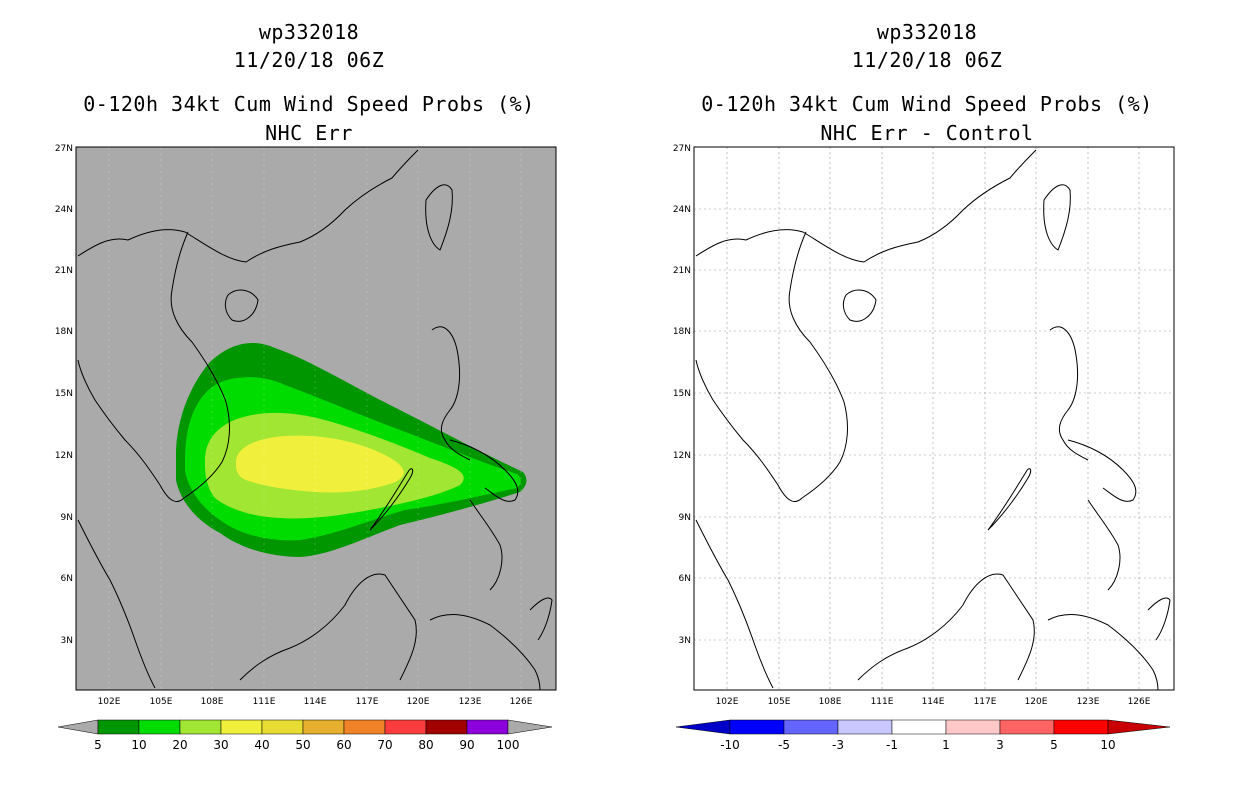 Image resolution: width=1236 pixels, height=800 pixels. What do you see at coordinates (309, 60) in the screenshot?
I see `left-date: 11/20/18 06Z` at bounding box center [309, 60].